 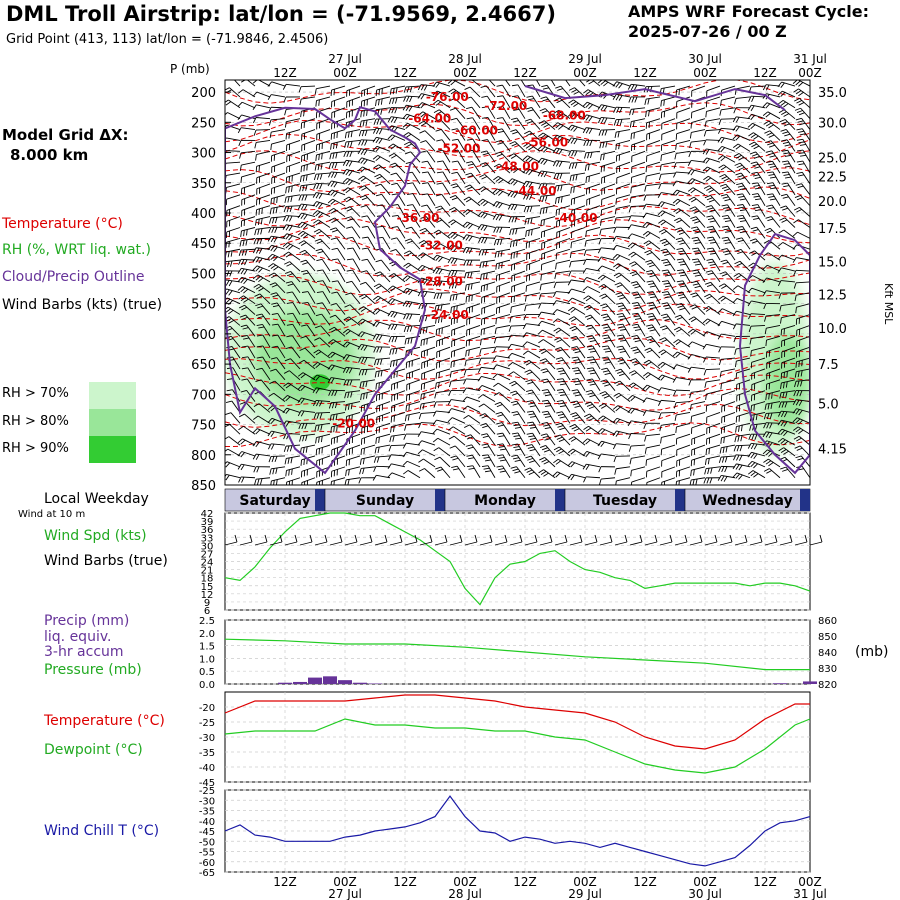 What do you see at coordinates (76, 250) in the screenshot?
I see `legend-rh: RH (%, WRT liq. wat.)` at bounding box center [76, 250].